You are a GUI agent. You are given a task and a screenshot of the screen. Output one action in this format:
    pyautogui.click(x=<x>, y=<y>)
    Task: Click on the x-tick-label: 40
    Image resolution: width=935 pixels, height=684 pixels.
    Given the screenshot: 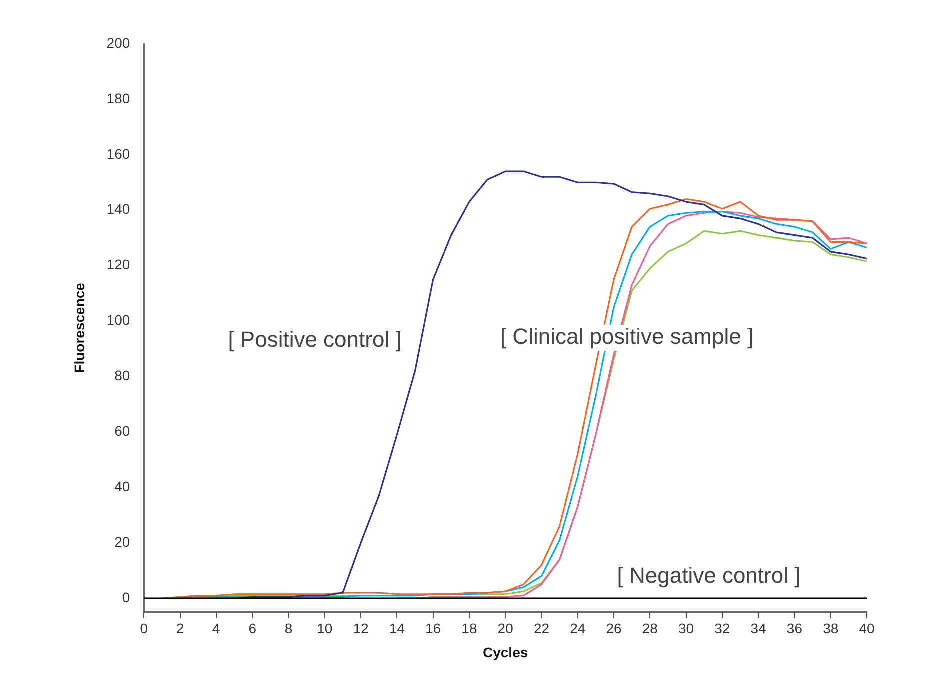 What is the action you would take?
    pyautogui.click(x=867, y=628)
    